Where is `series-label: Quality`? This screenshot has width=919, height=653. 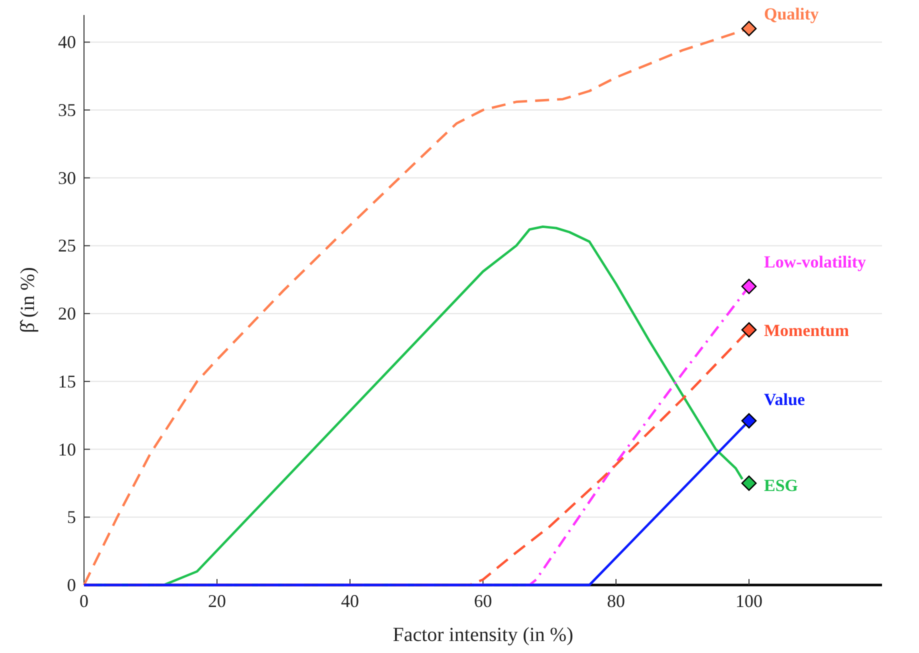
series-label: Quality is located at coordinates (792, 14).